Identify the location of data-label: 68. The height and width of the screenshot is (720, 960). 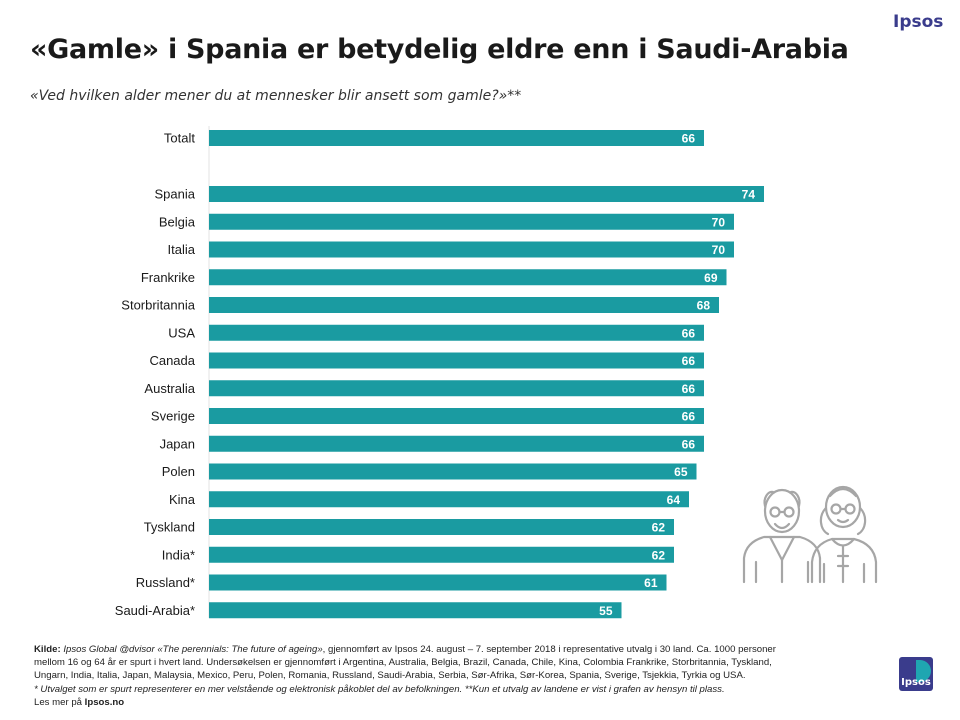
(704, 306).